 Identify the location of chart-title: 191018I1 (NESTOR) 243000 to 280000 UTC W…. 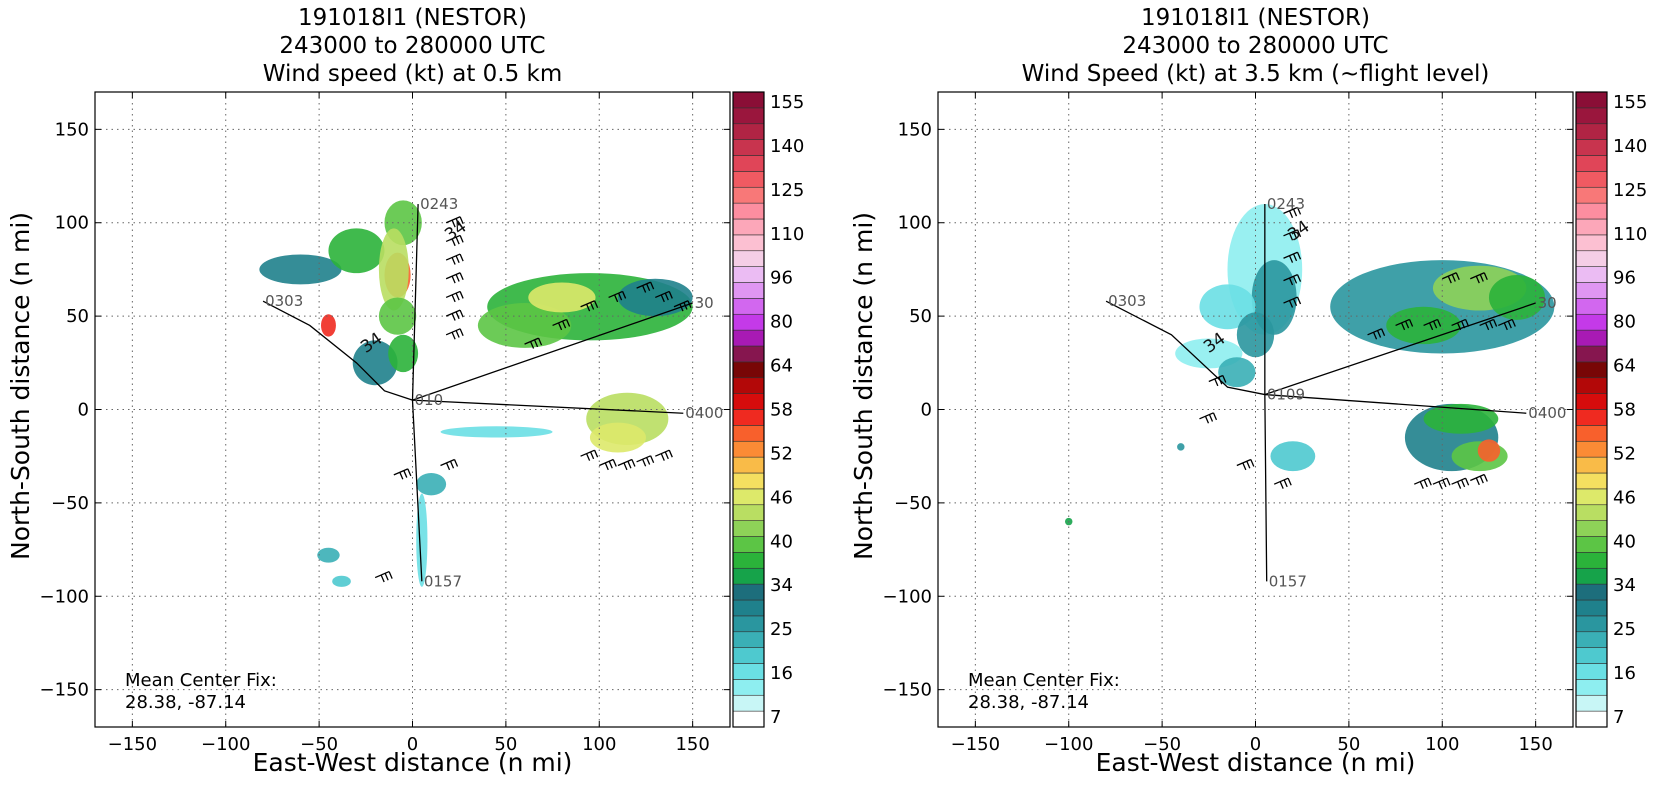
(412, 46).